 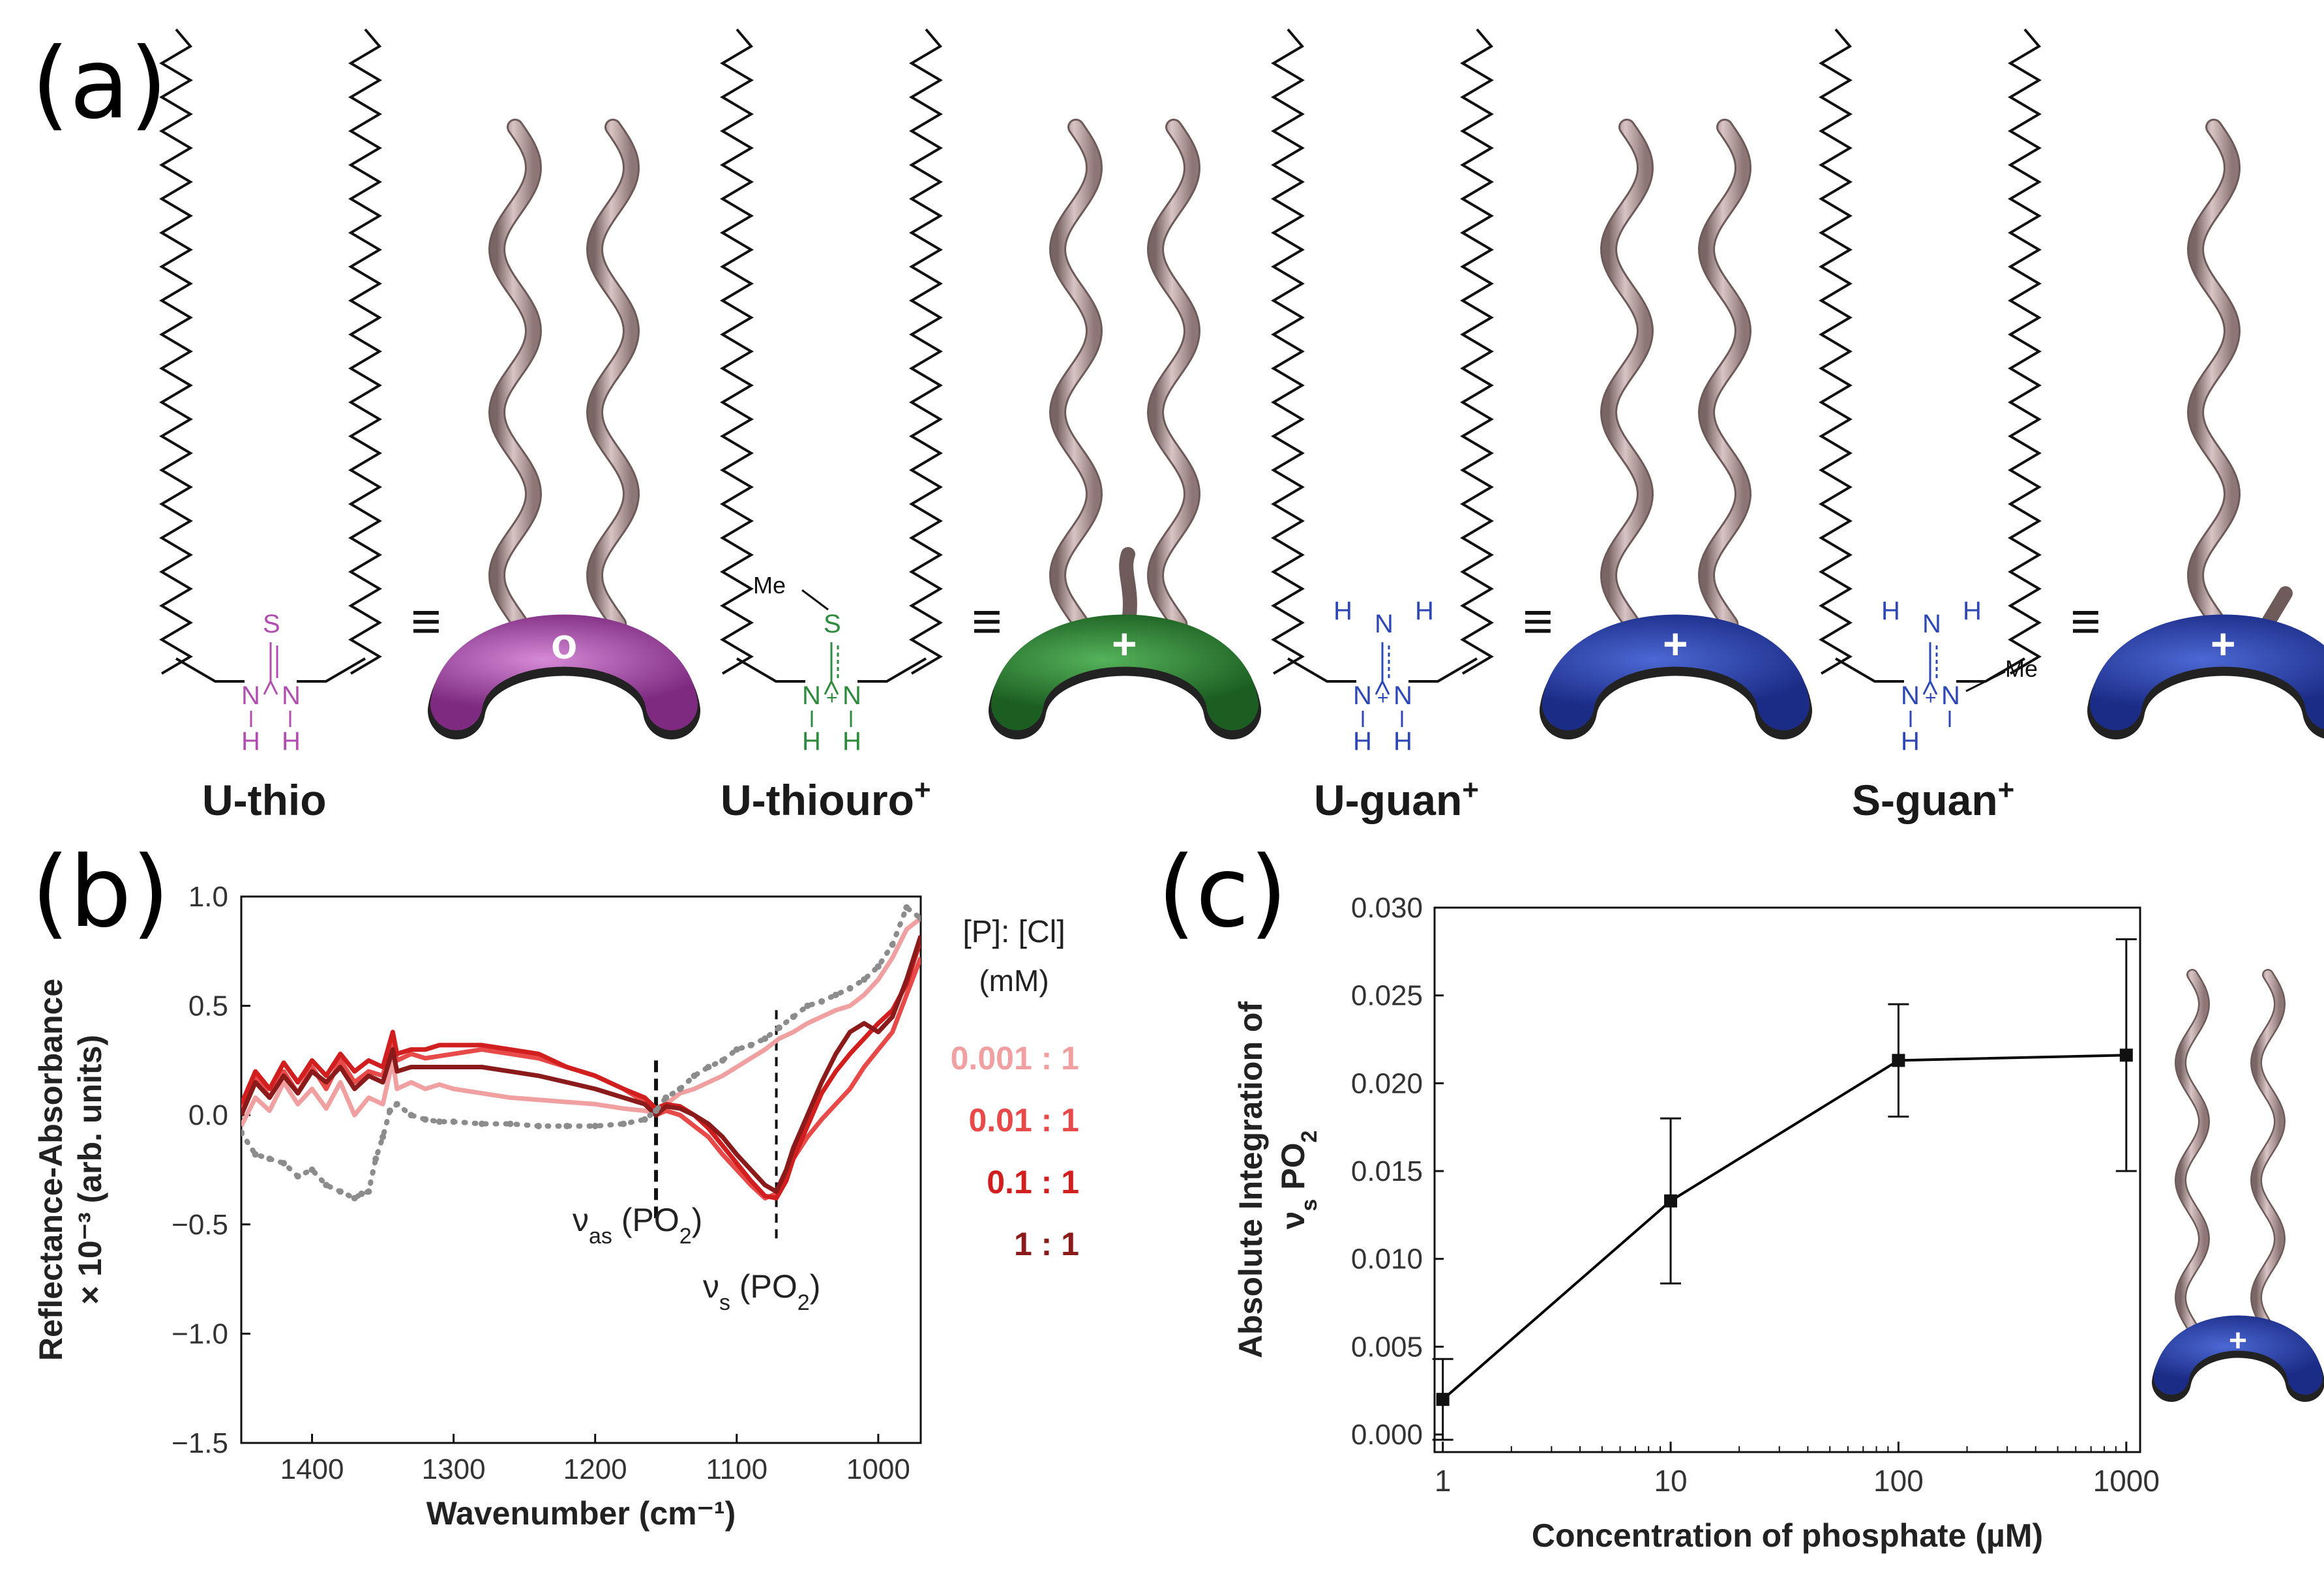 I want to click on x-tick-label: 10, so click(x=1671, y=1481).